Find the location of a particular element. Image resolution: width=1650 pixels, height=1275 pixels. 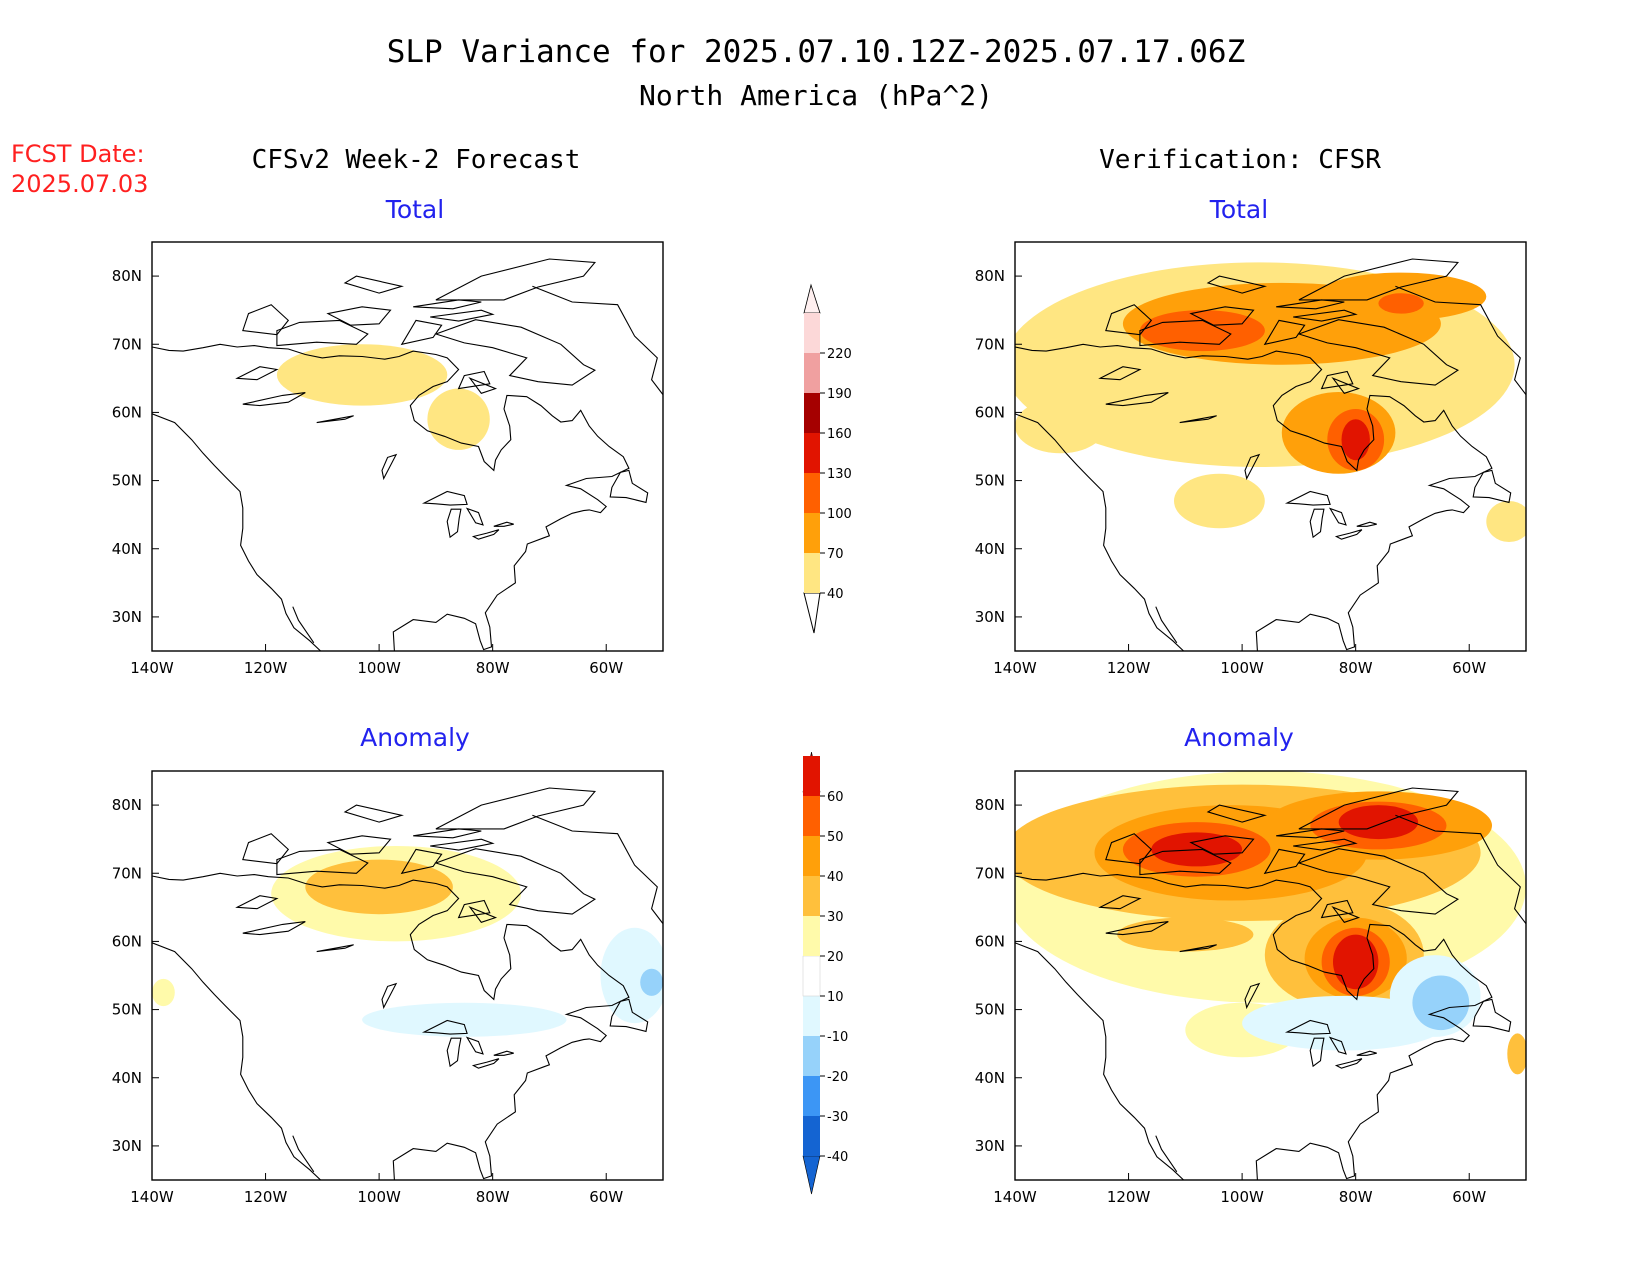

colorbar-label: -10 is located at coordinates (837, 1037).